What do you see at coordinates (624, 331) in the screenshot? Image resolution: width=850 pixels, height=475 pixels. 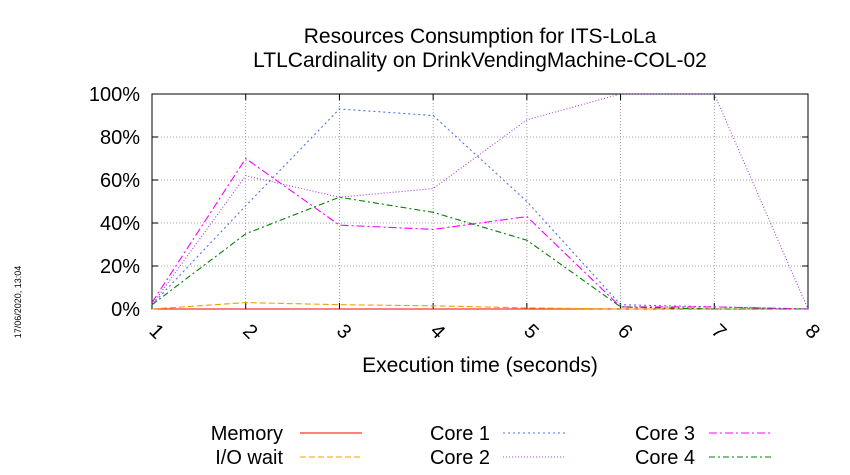 I see `x-tick-label: 6` at bounding box center [624, 331].